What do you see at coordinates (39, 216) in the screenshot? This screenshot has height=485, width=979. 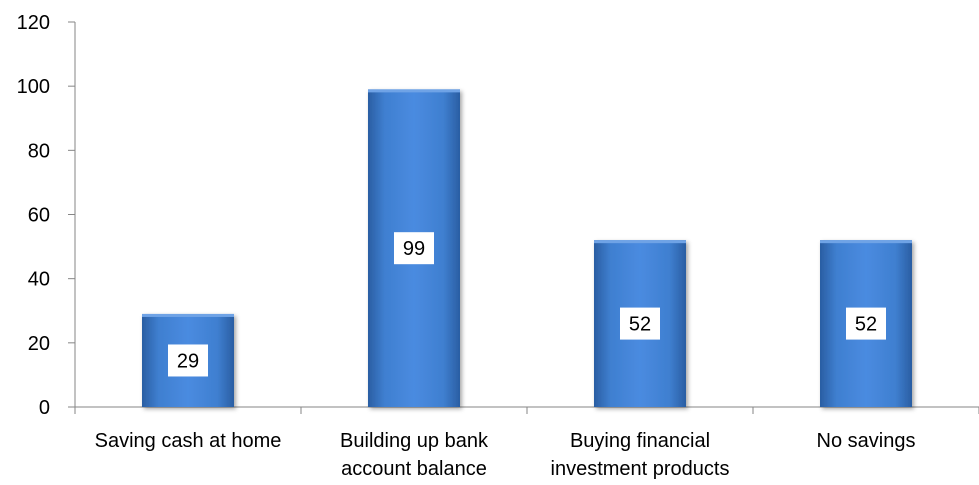 I see `y-tick-label: 60` at bounding box center [39, 216].